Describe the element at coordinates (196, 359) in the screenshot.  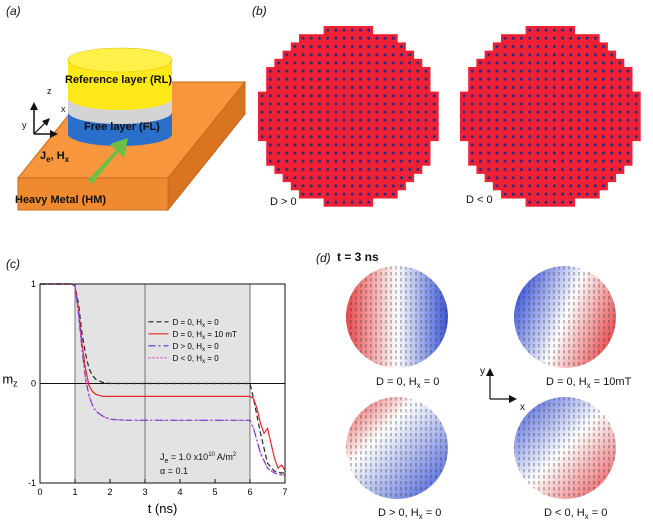
I see `legend-label-4: D < 0, Hx = 0` at that location.